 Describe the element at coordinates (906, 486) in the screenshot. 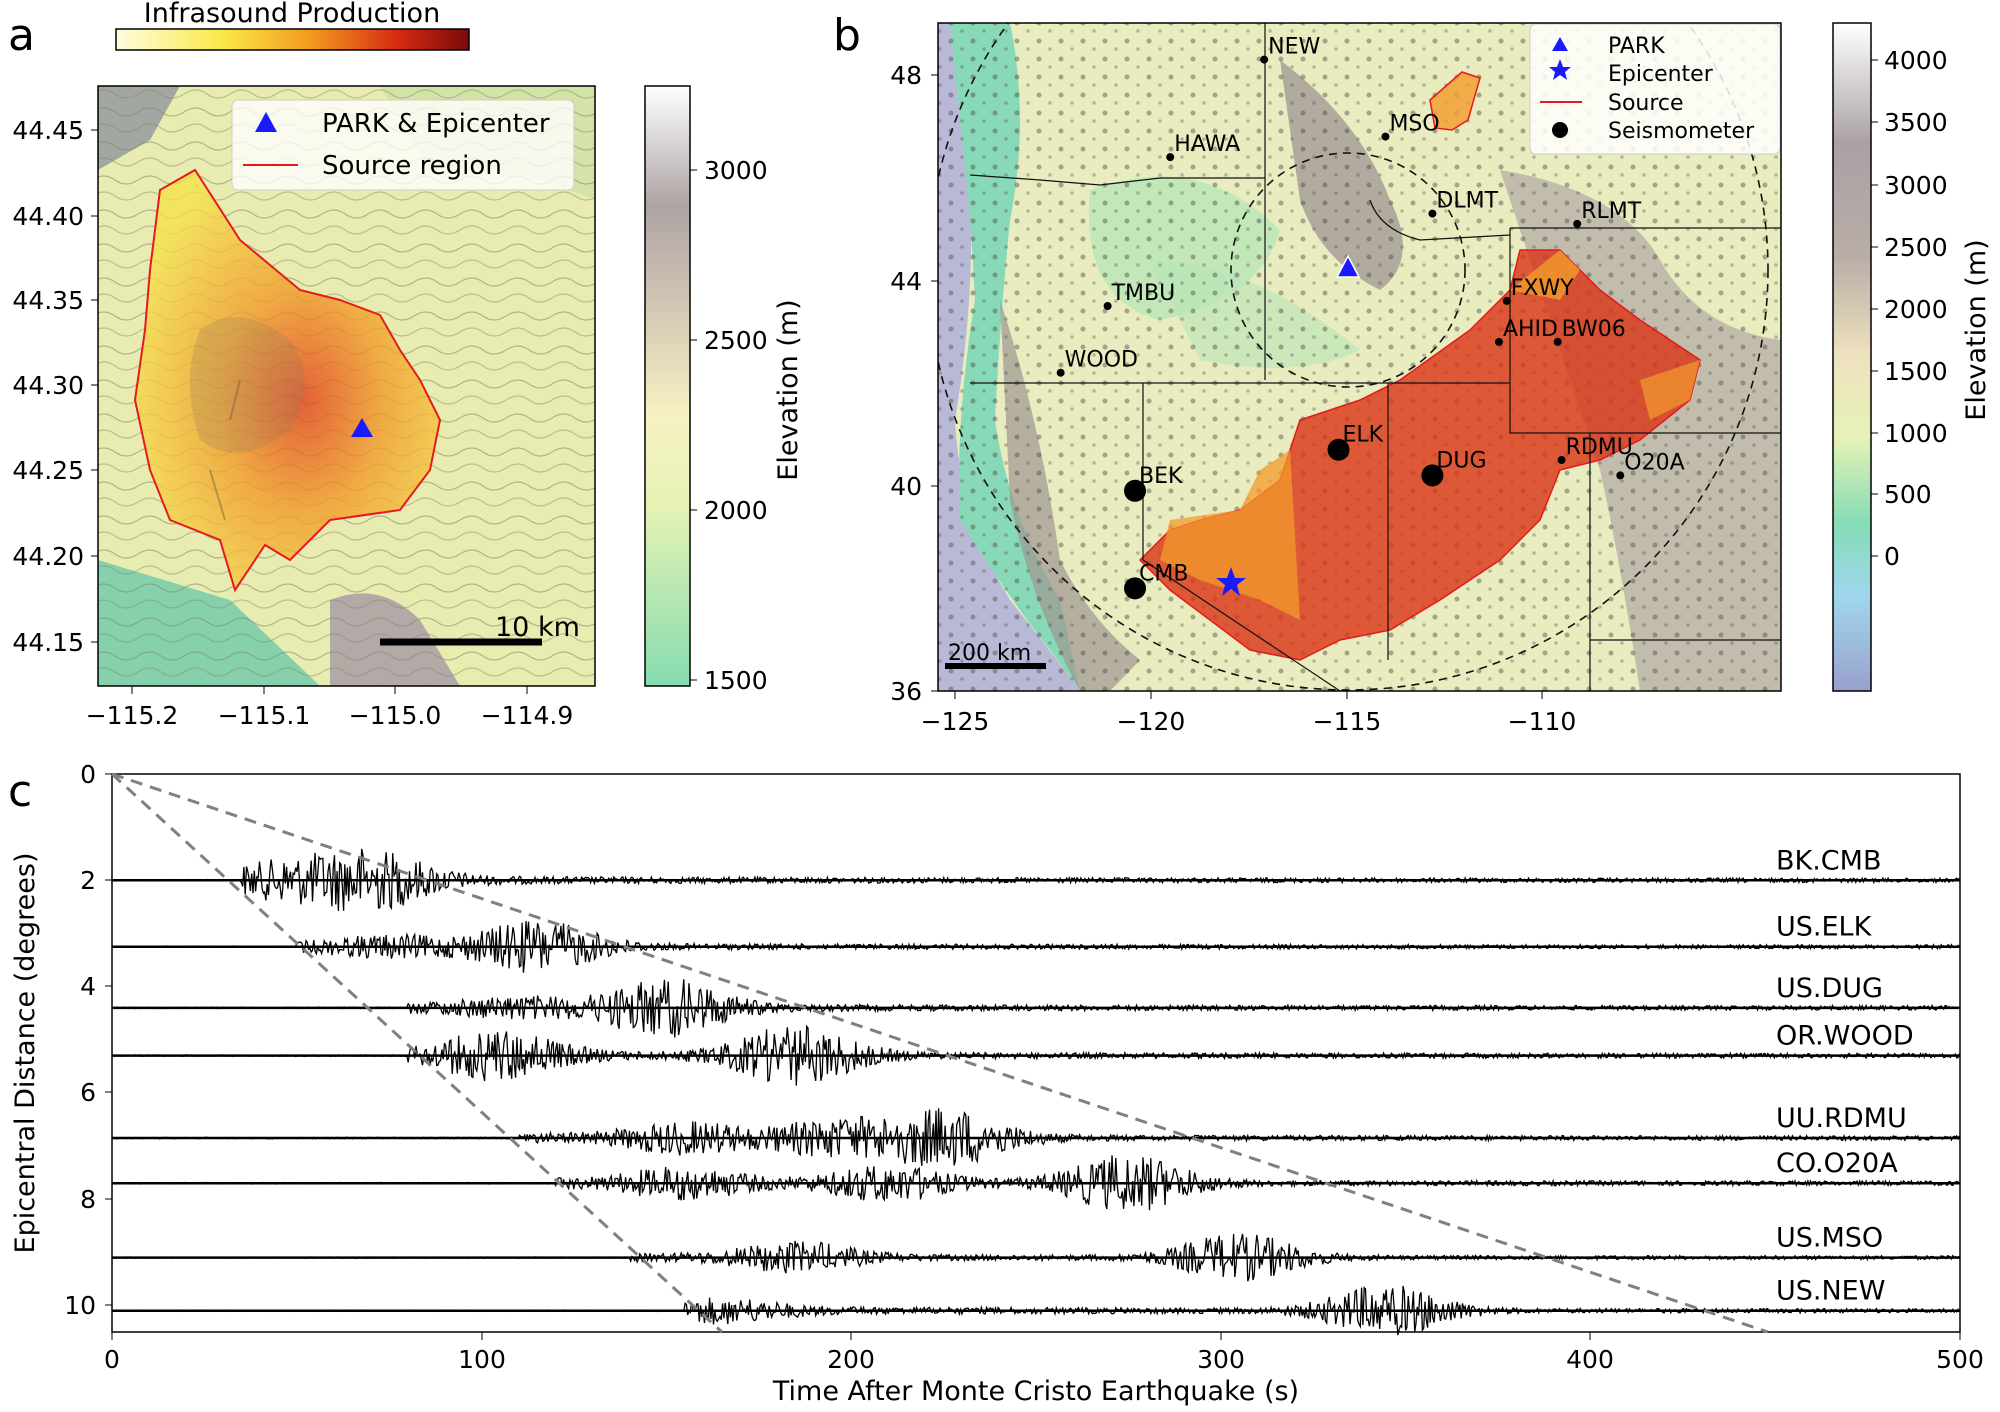

I see `ytick-b: 40` at that location.